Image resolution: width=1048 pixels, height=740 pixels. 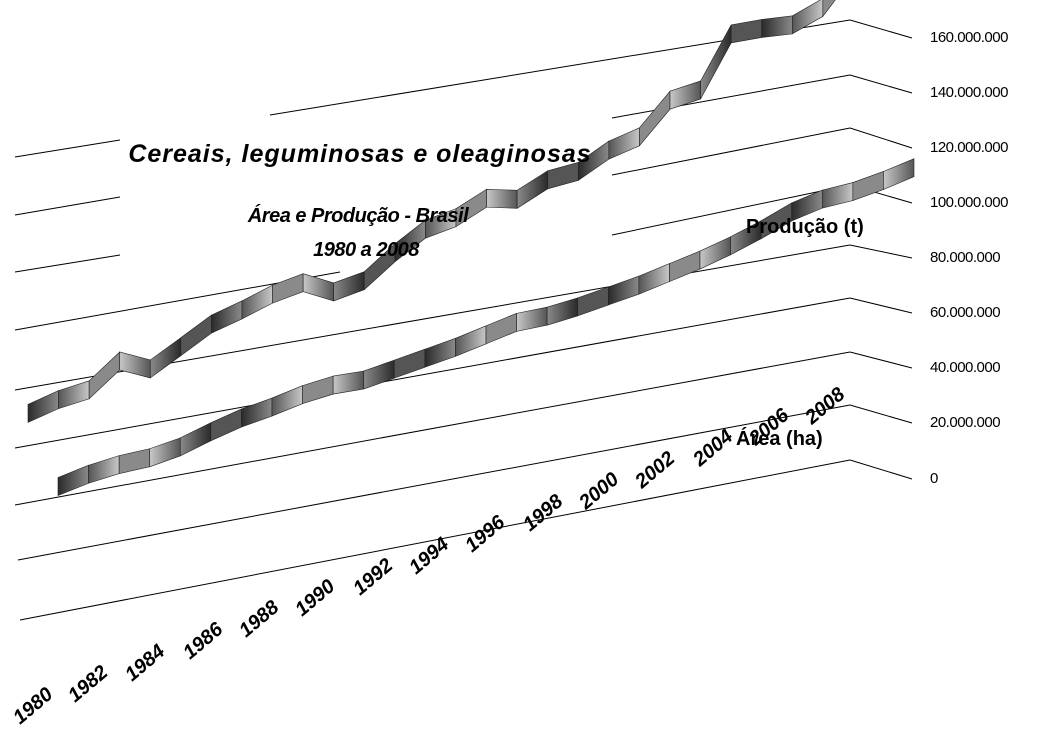 What do you see at coordinates (315, 597) in the screenshot?
I see `x-tick-label: 1990` at bounding box center [315, 597].